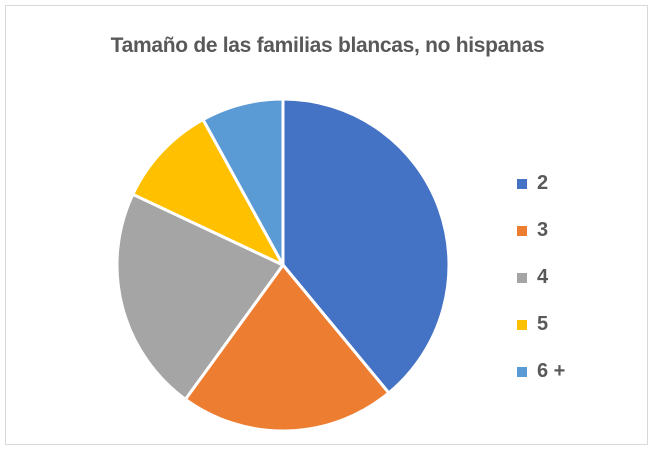 The width and height of the screenshot is (655, 452). I want to click on legend-item: 4, so click(541, 277).